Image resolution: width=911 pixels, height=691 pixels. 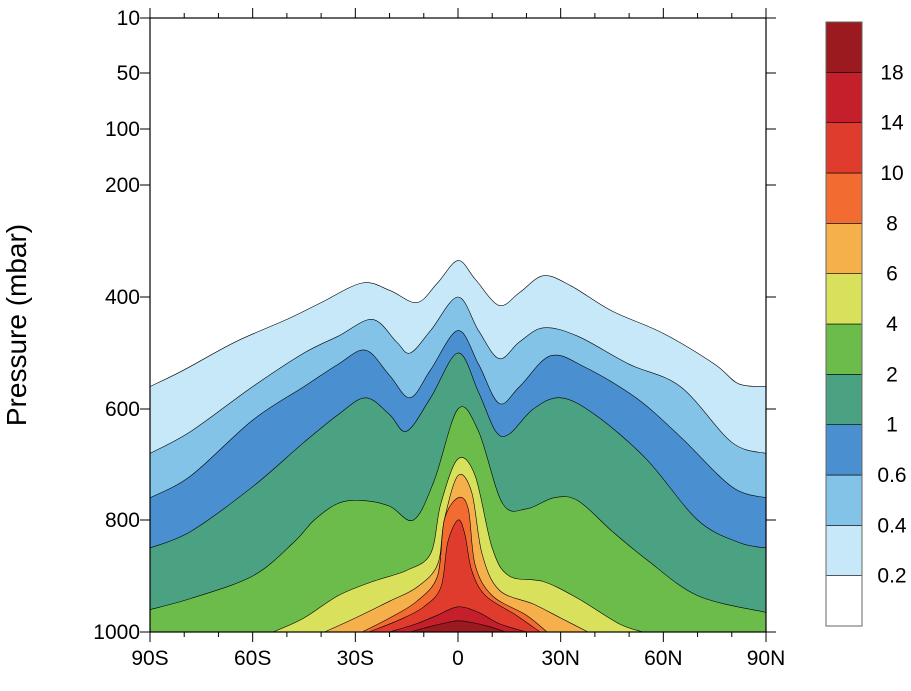 What do you see at coordinates (122, 129) in the screenshot?
I see `y-tick-label: 100` at bounding box center [122, 129].